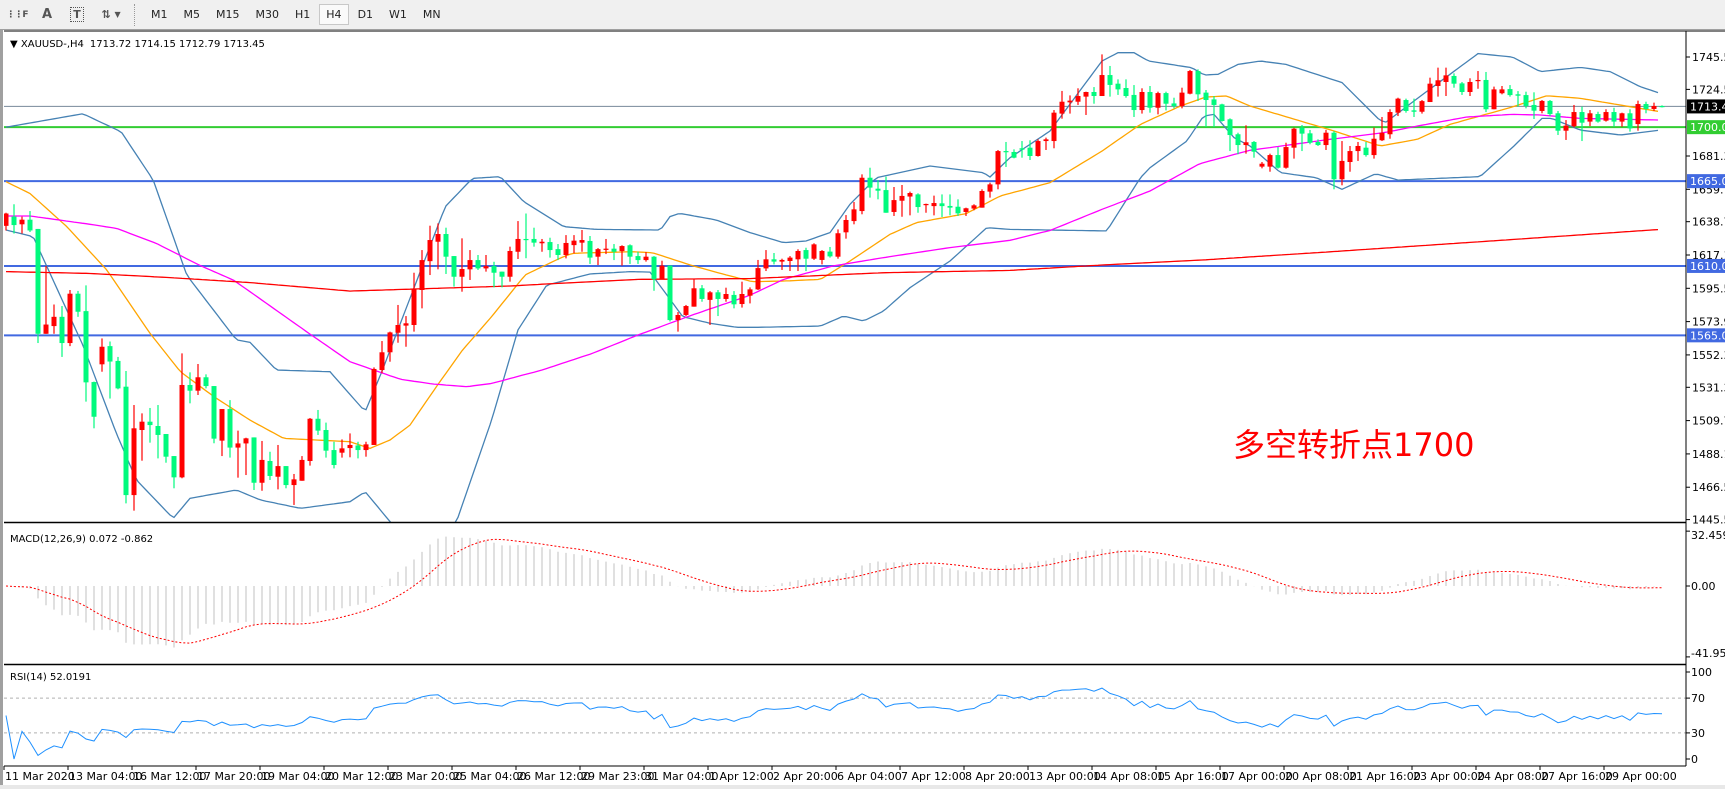 The width and height of the screenshot is (1725, 789). Describe the element at coordinates (228, 14) in the screenshot. I see `timeframe-button-m15: M15` at that location.